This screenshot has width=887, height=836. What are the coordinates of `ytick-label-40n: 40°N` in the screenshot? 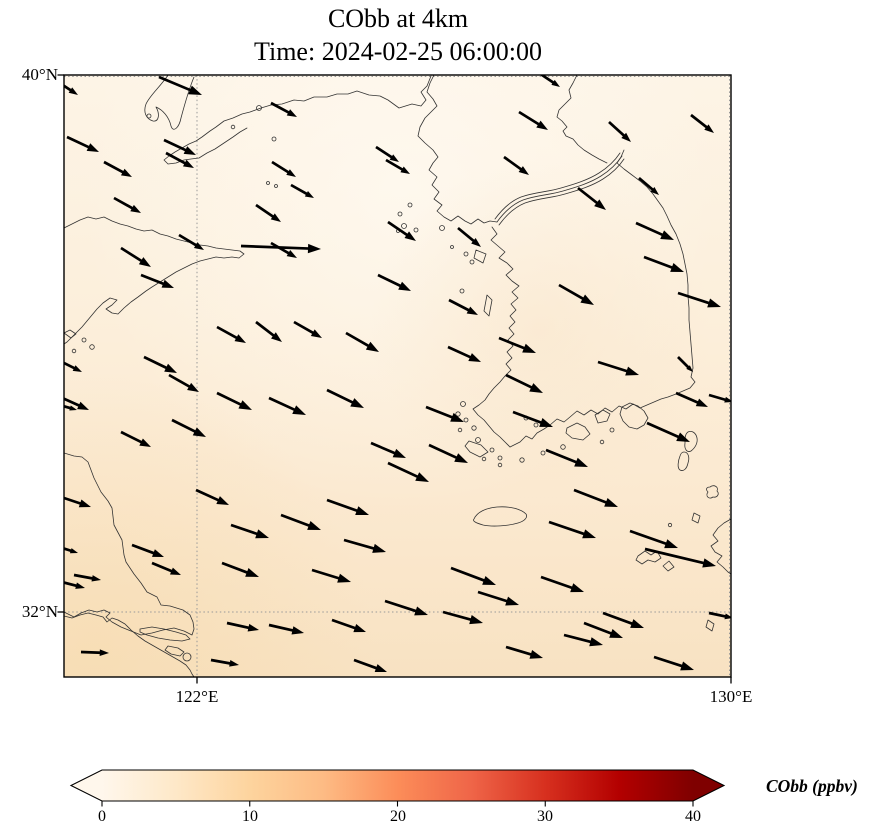 It's located at (39, 74).